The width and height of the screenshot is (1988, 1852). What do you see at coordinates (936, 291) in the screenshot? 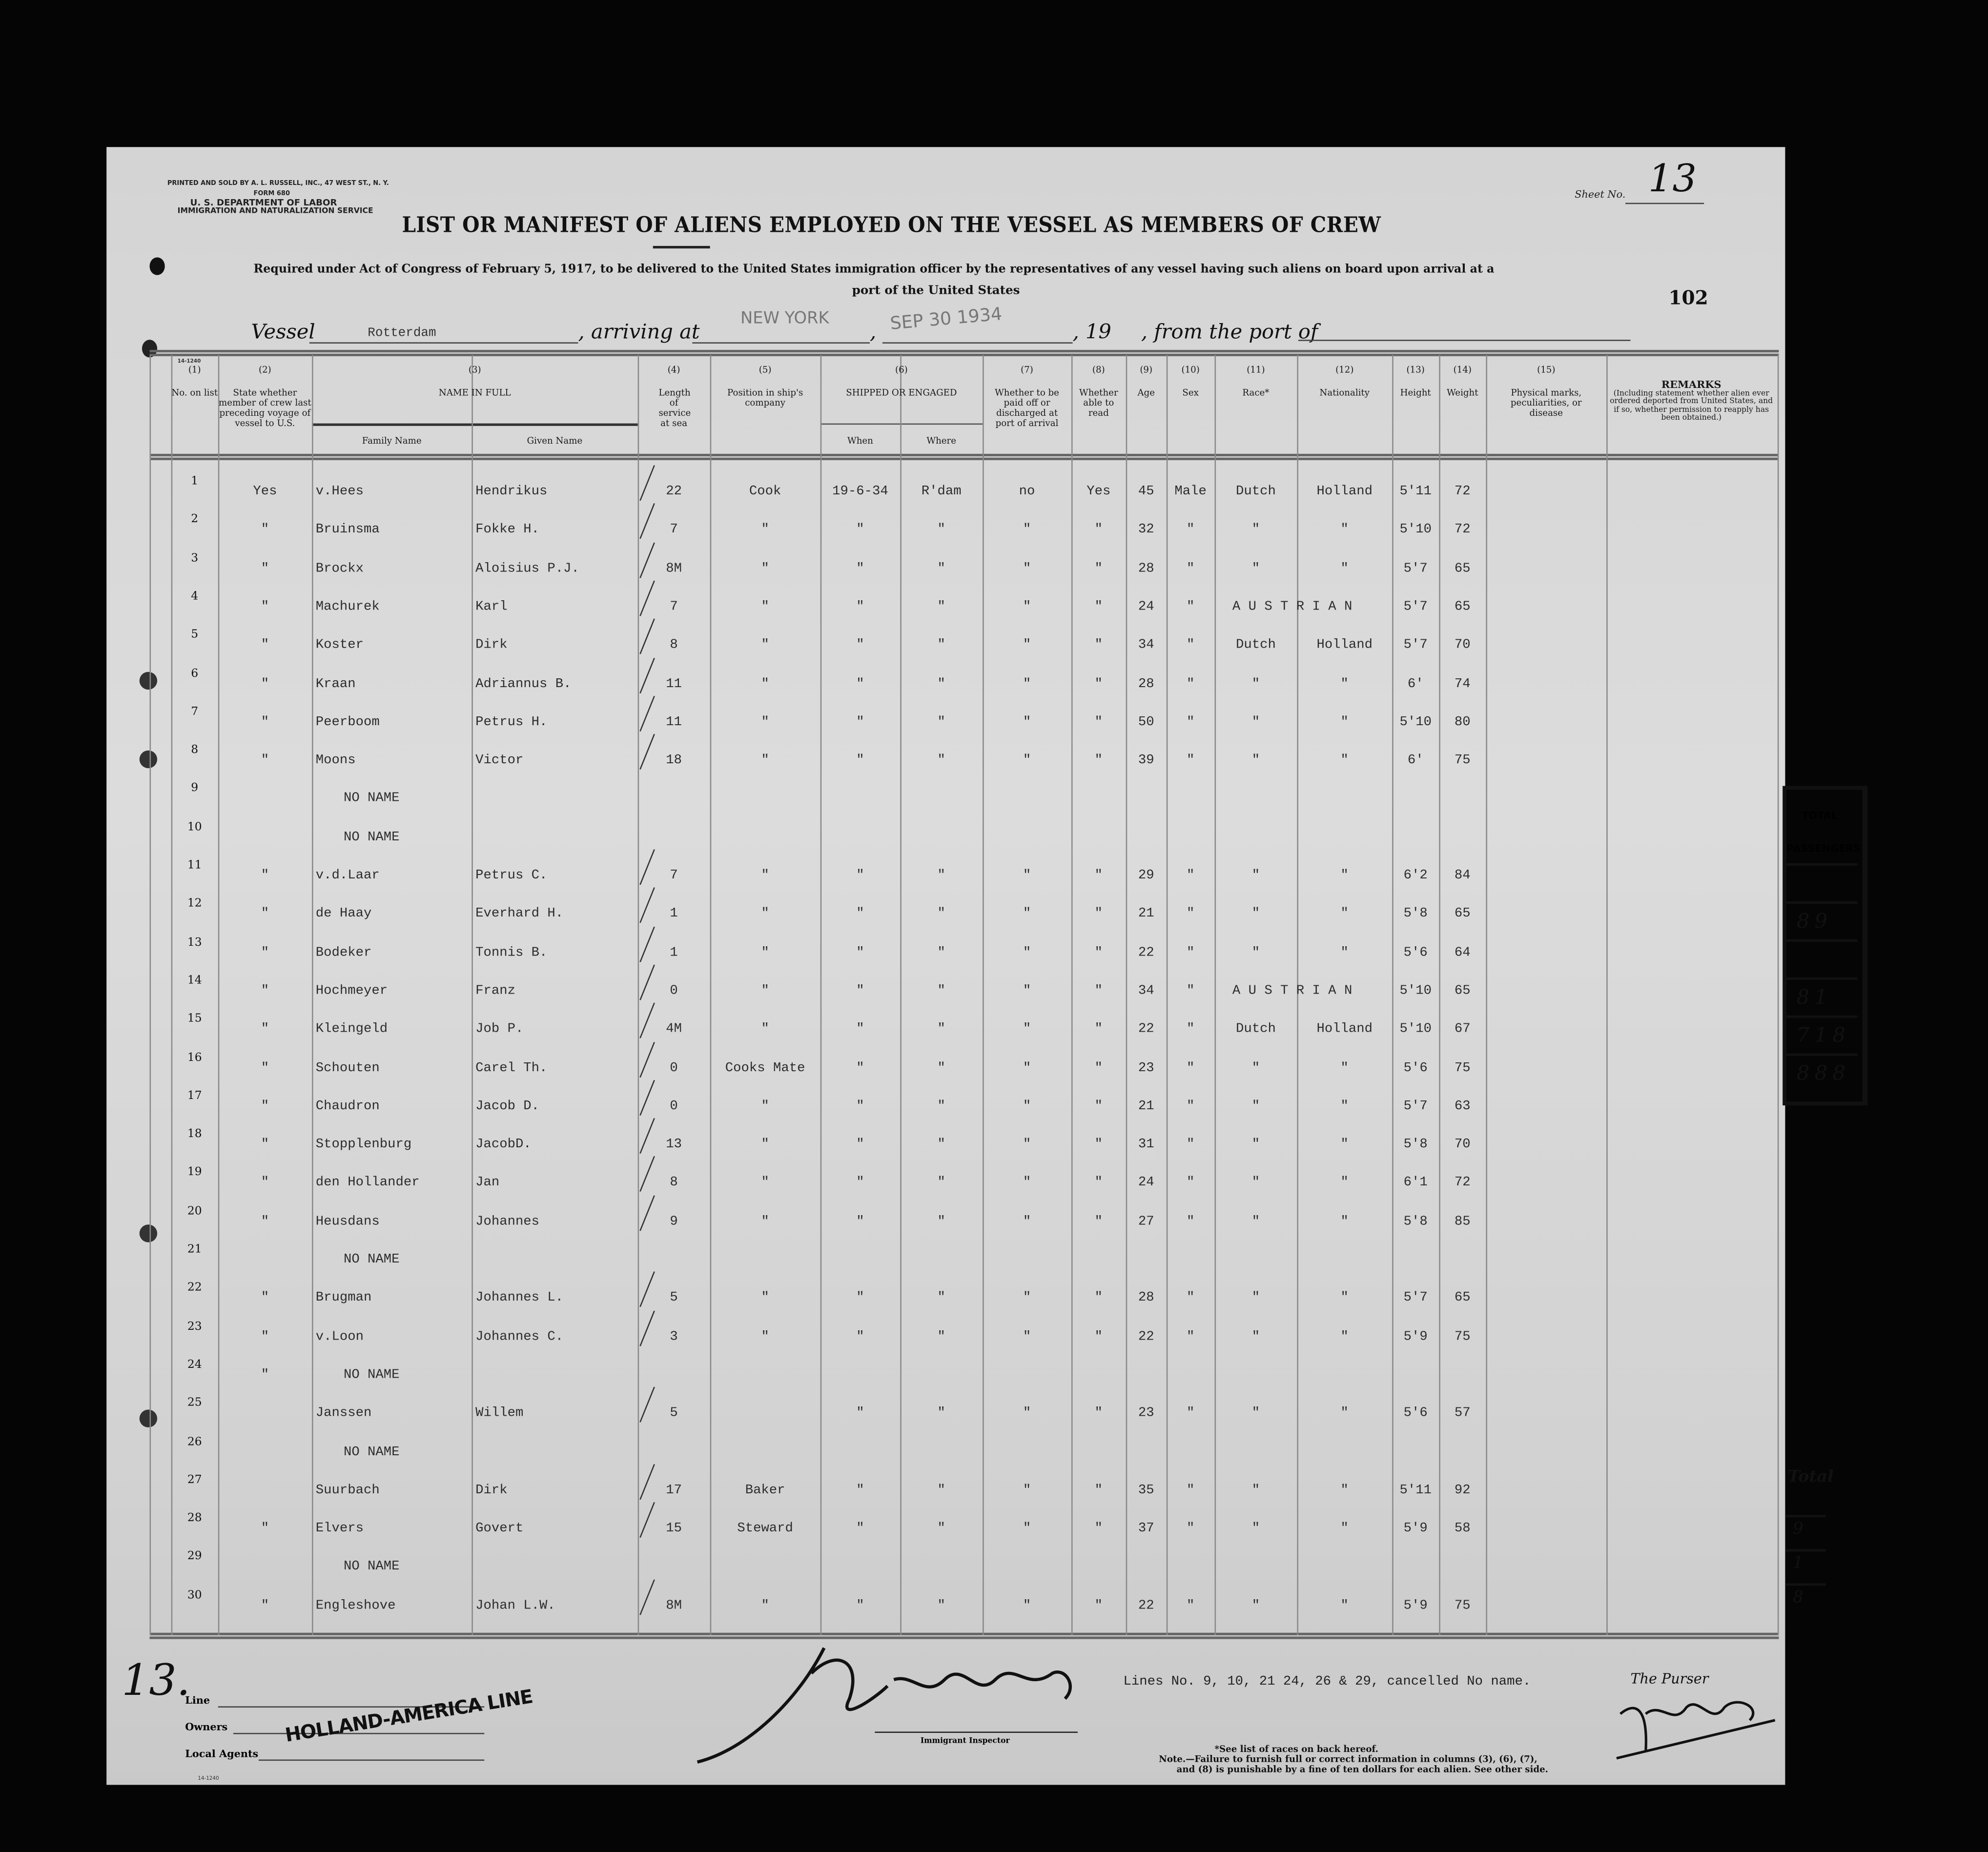
I see `requirement-text-2: port of the United States` at bounding box center [936, 291].